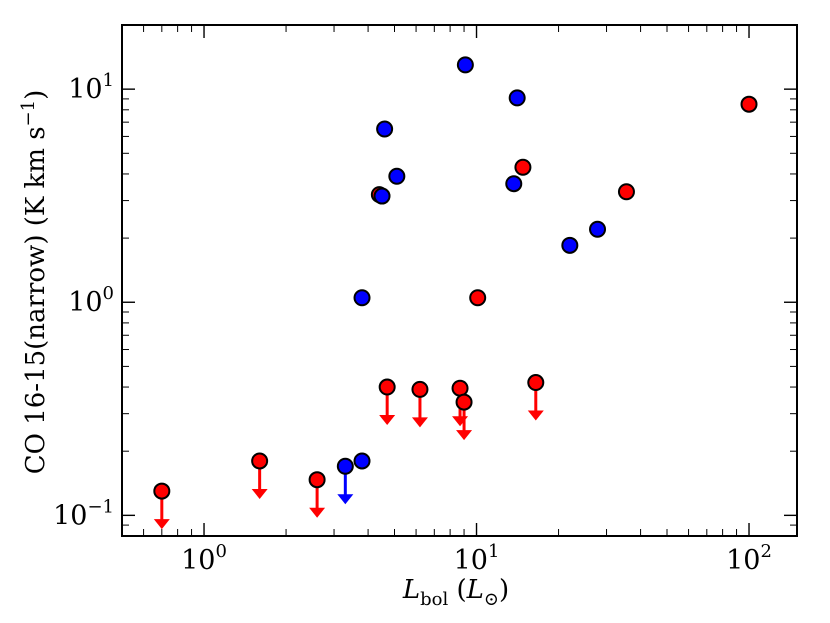 This screenshot has height=623, width=830. I want to click on x-label-unit-open: (, so click(457, 590).